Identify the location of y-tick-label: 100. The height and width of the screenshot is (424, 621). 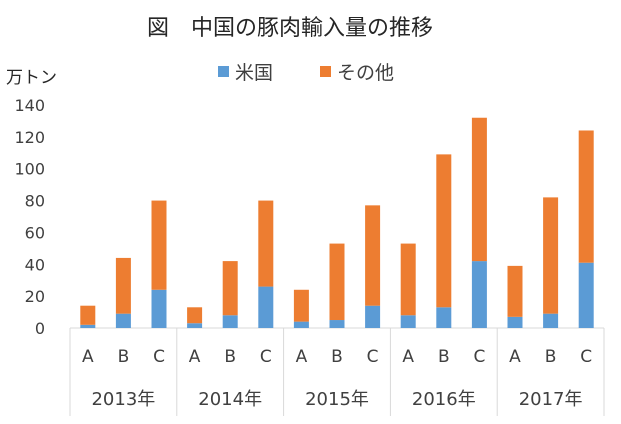
(29, 169).